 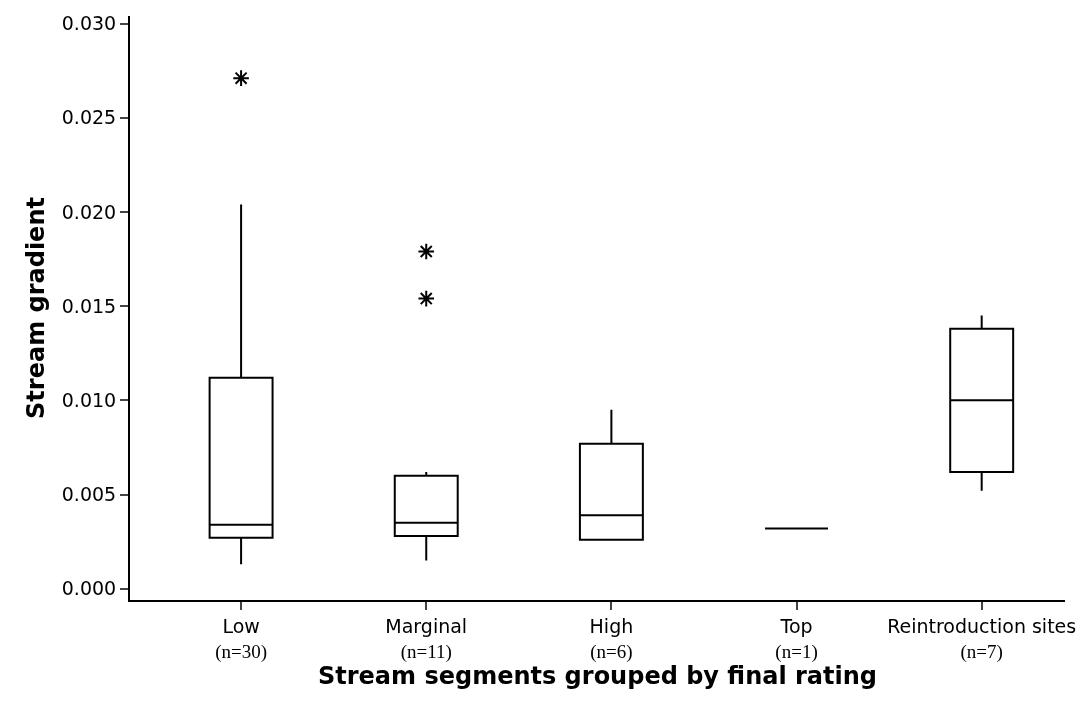 What do you see at coordinates (241, 638) in the screenshot?
I see `x-tick-label: Low (n=30)` at bounding box center [241, 638].